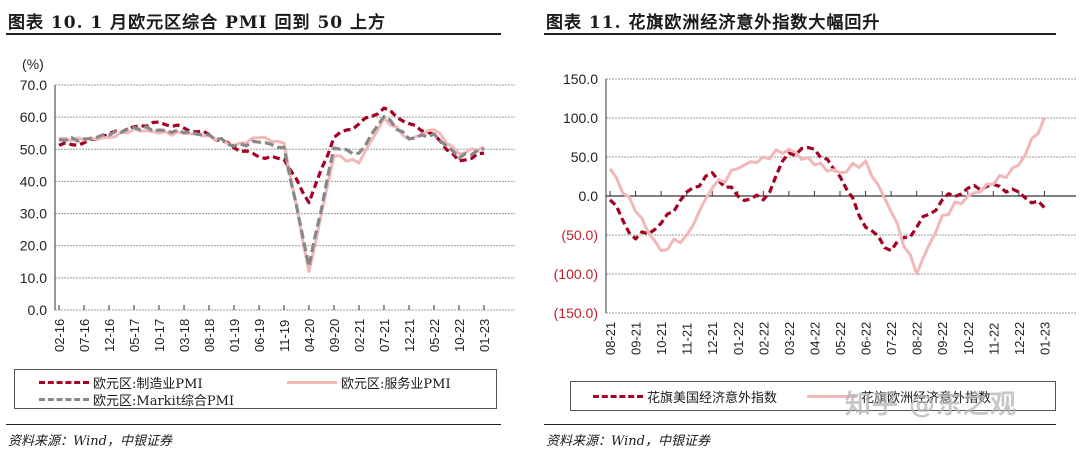 The image size is (1080, 454). I want to click on x-tick-label: 12-16, so click(109, 335).